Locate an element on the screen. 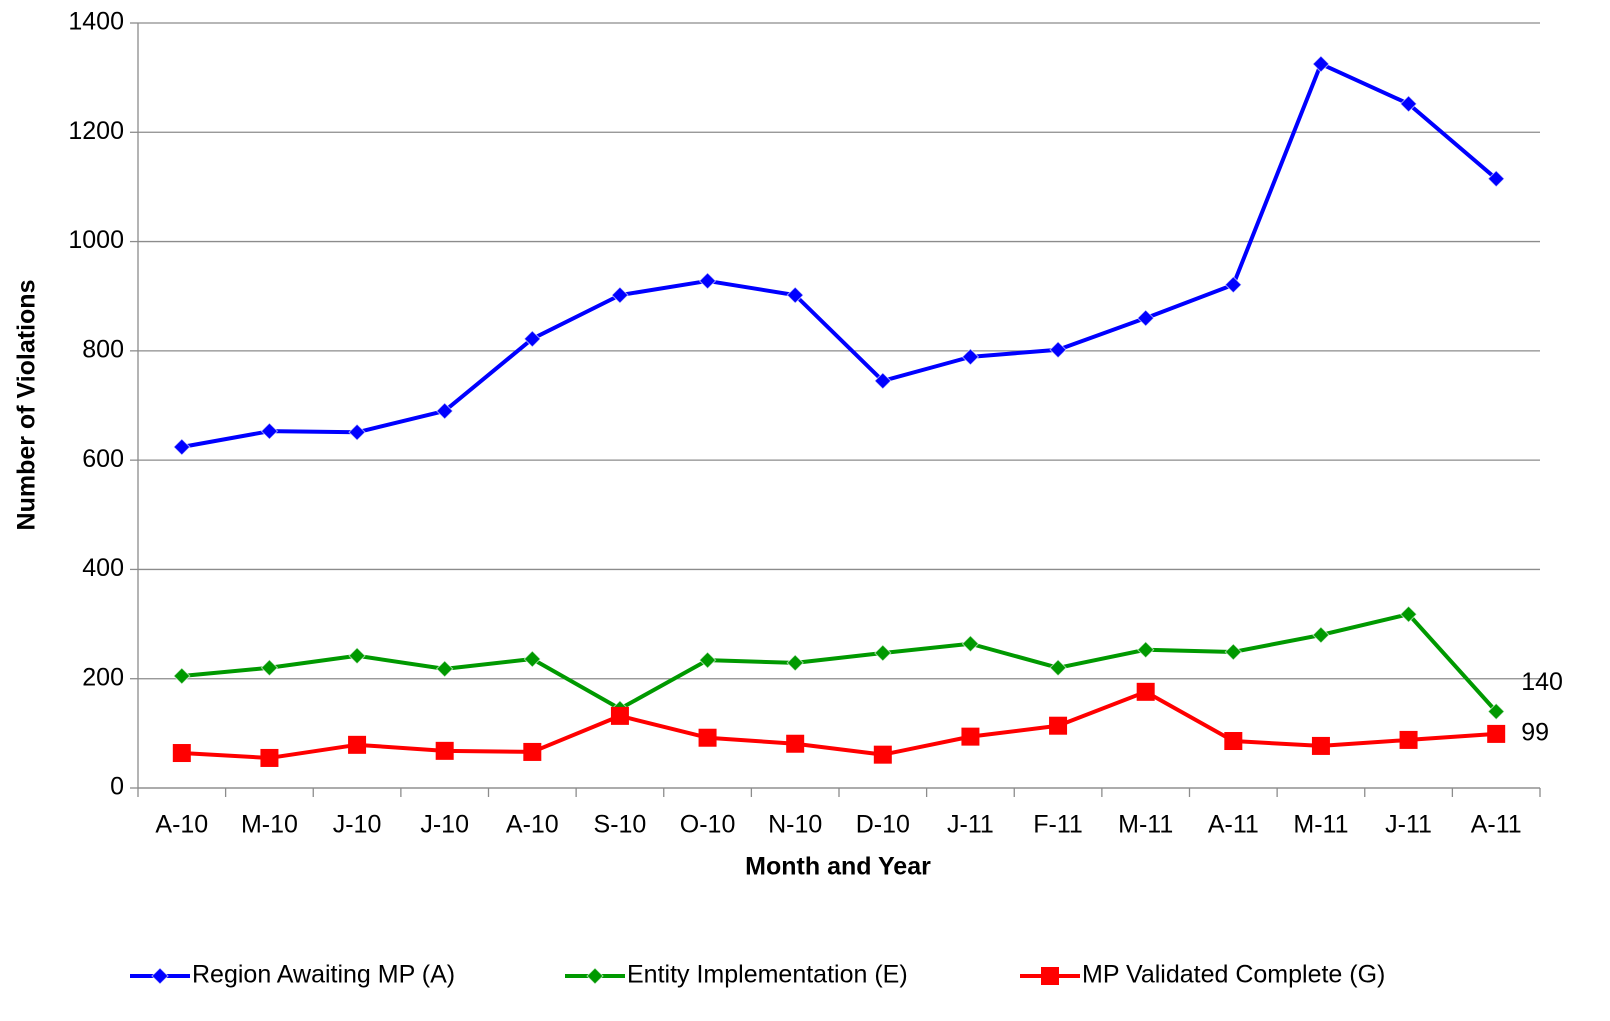  legend-label: Entity Implementation (E) is located at coordinates (767, 975).